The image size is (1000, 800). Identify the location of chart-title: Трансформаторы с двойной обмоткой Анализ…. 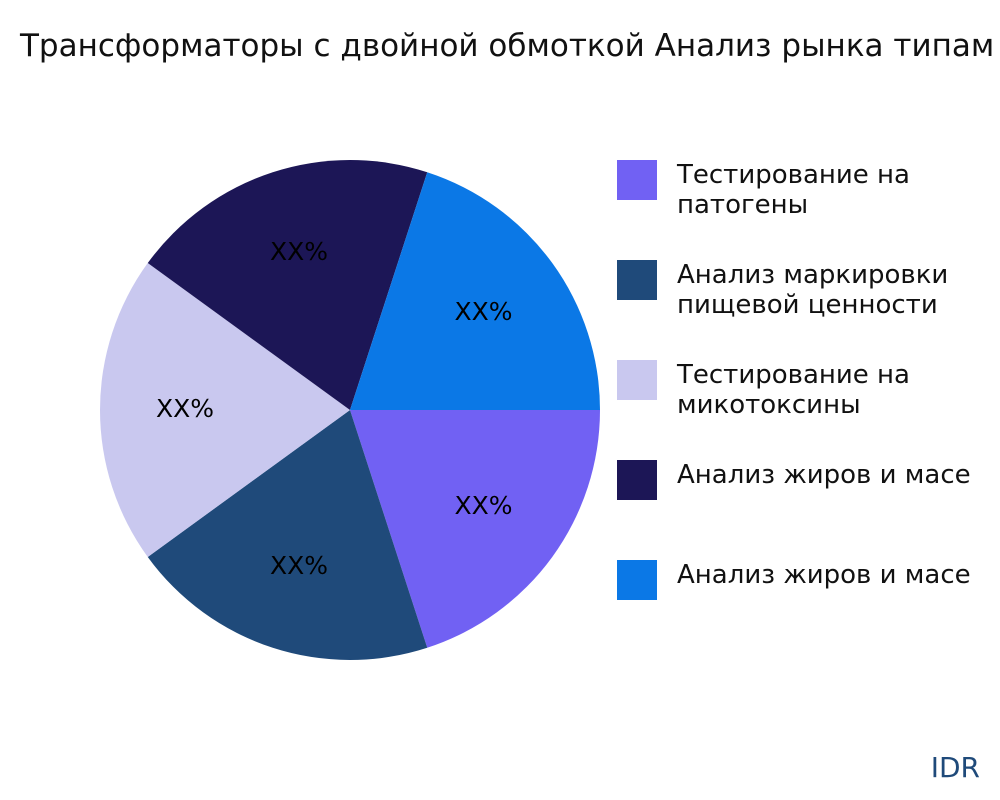
(507, 46).